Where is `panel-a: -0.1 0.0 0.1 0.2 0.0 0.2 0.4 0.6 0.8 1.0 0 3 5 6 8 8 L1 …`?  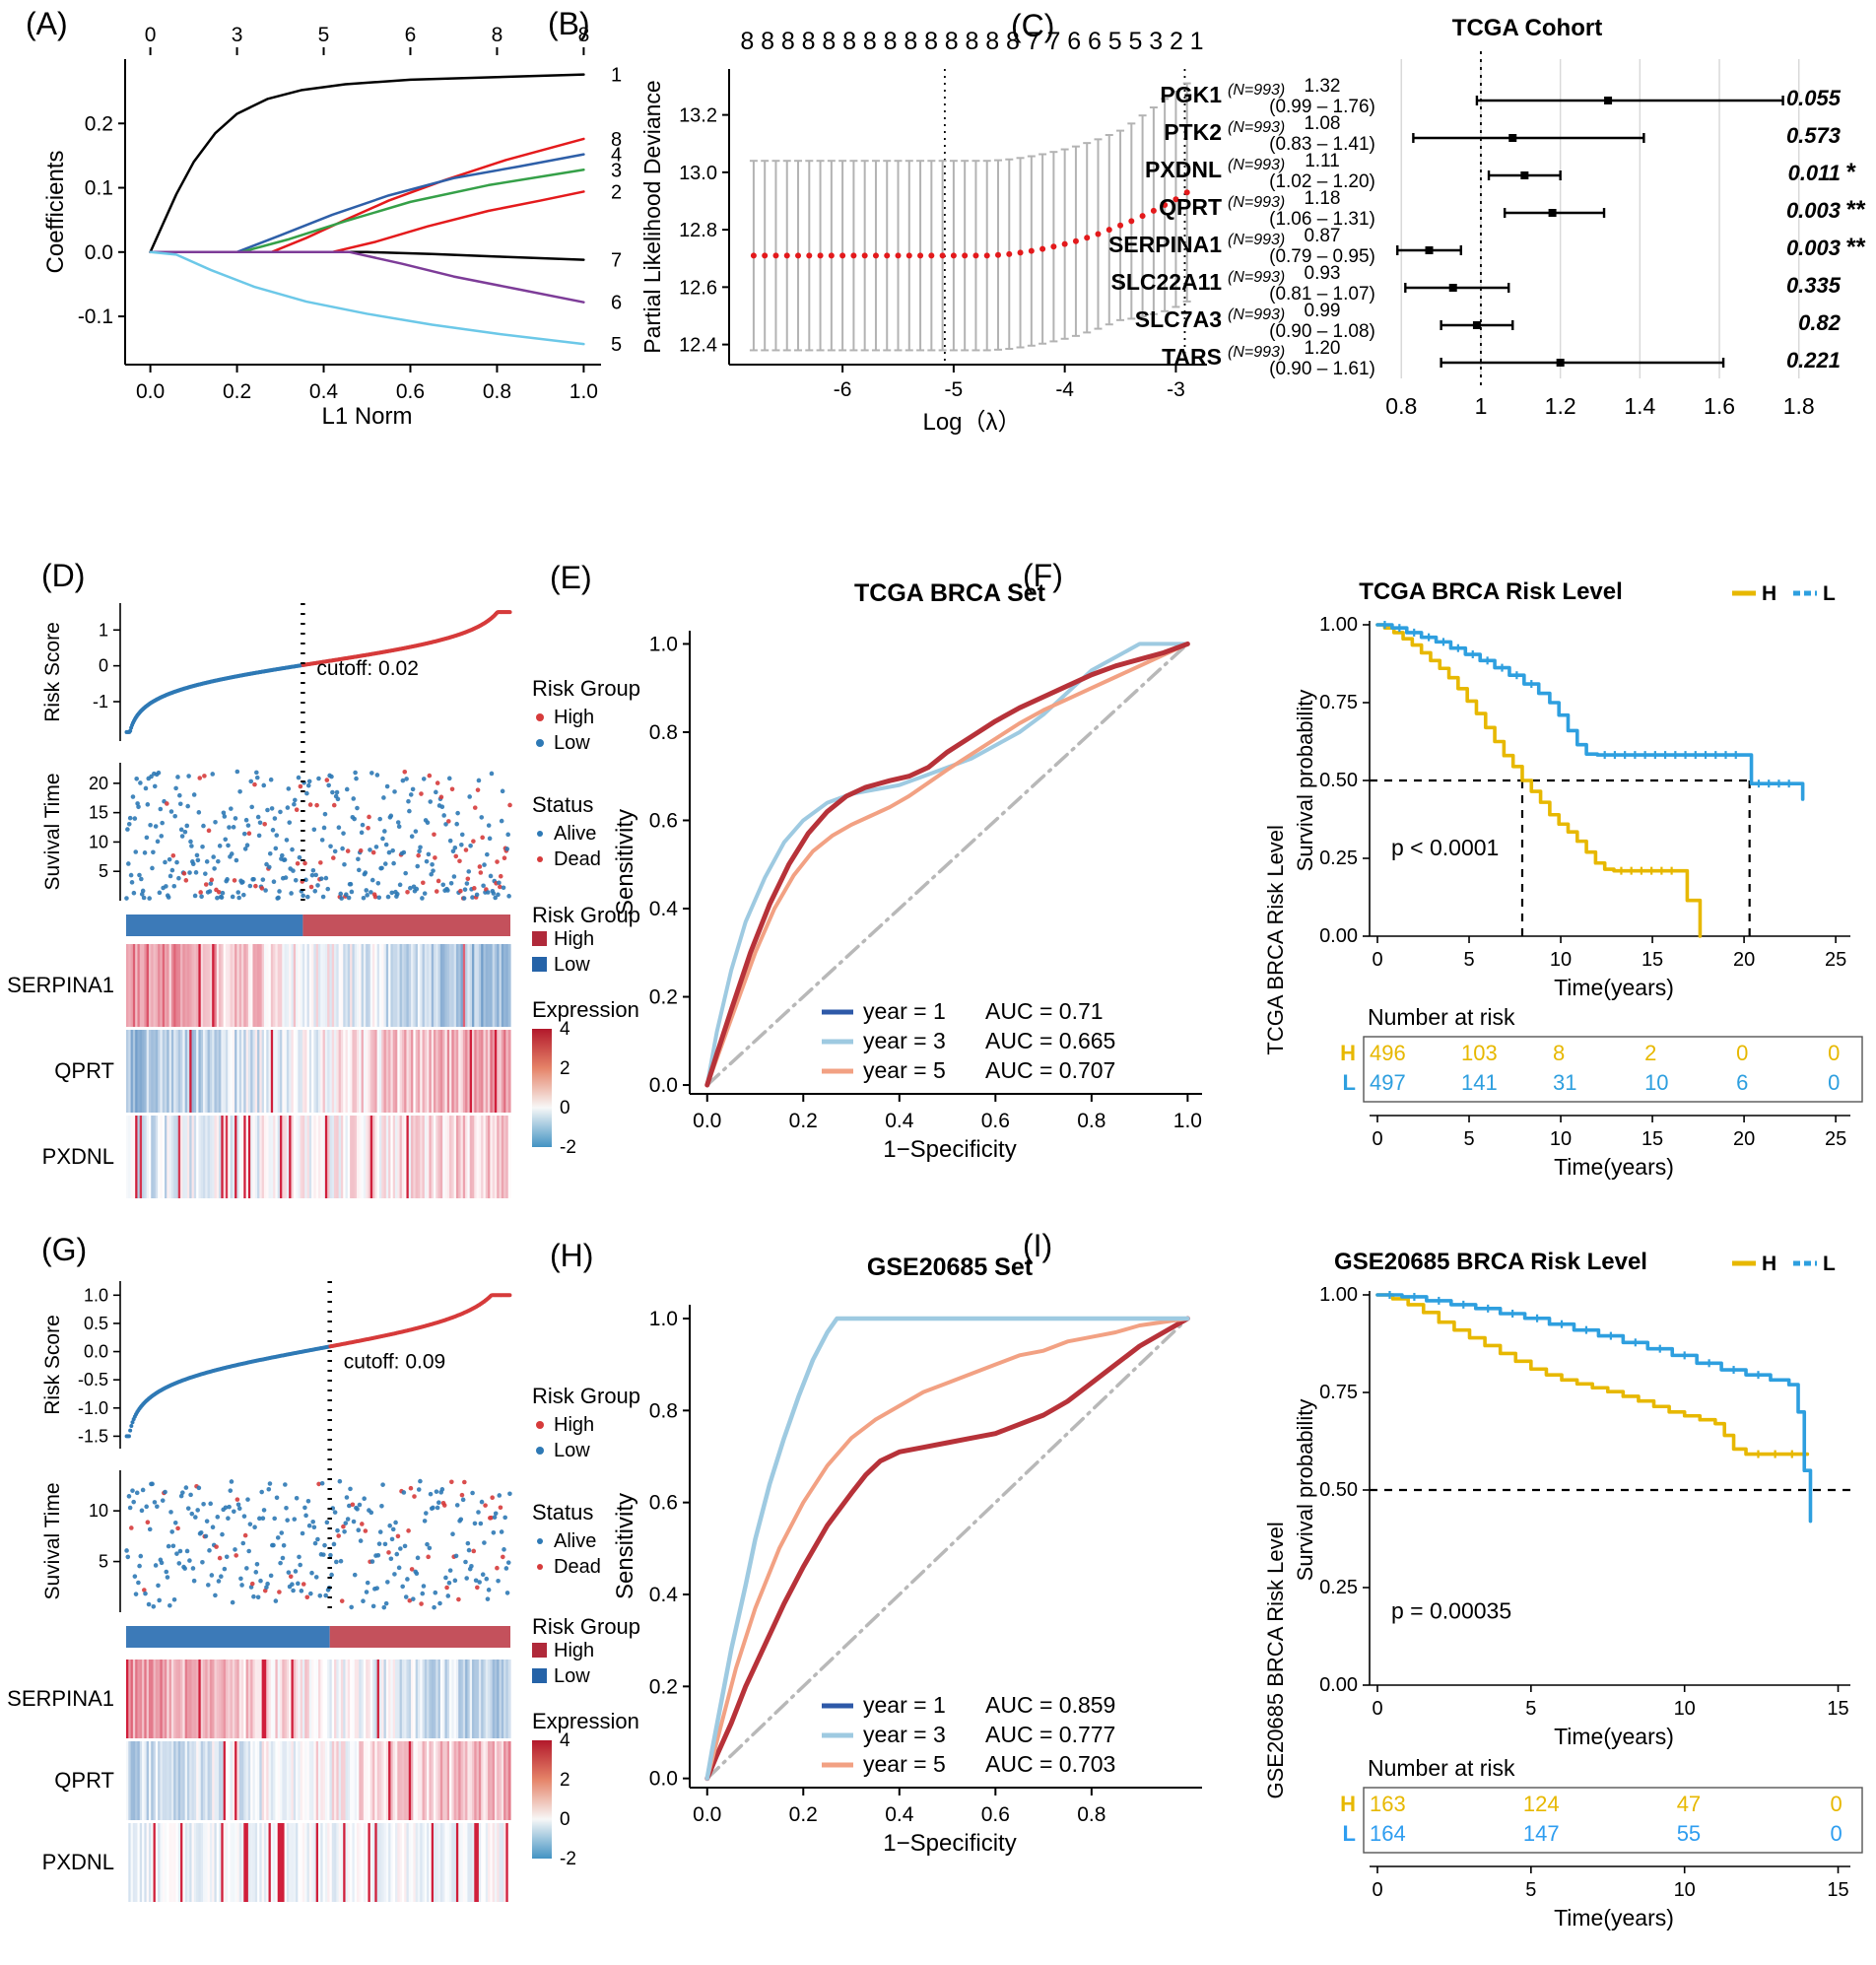
panel-a: -0.1 0.0 0.1 0.2 0.0 0.2 0.4 0.6 0.8 1.0 0 3 5 6 8 8 L1 … is located at coordinates (335, 230).